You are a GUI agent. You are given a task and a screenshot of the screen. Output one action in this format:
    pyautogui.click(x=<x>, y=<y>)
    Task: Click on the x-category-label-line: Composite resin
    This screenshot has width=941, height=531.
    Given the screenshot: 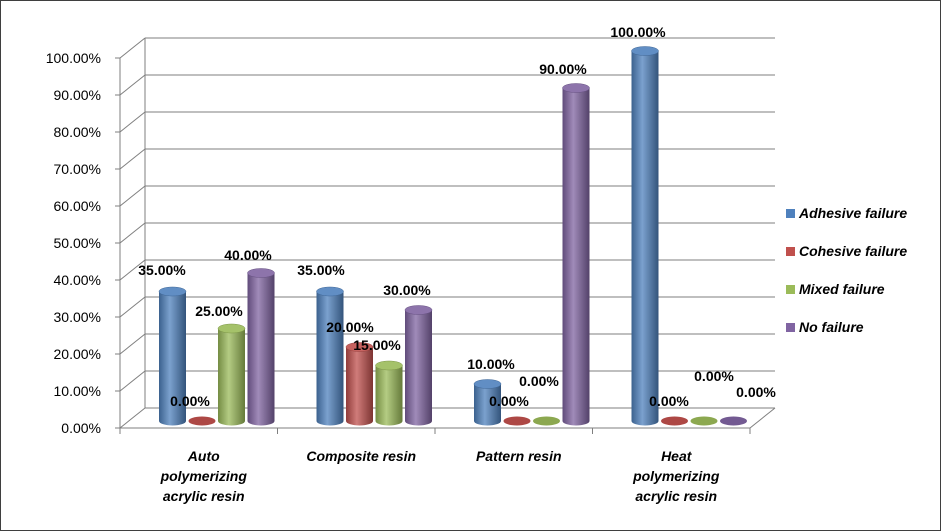 What is the action you would take?
    pyautogui.click(x=361, y=456)
    